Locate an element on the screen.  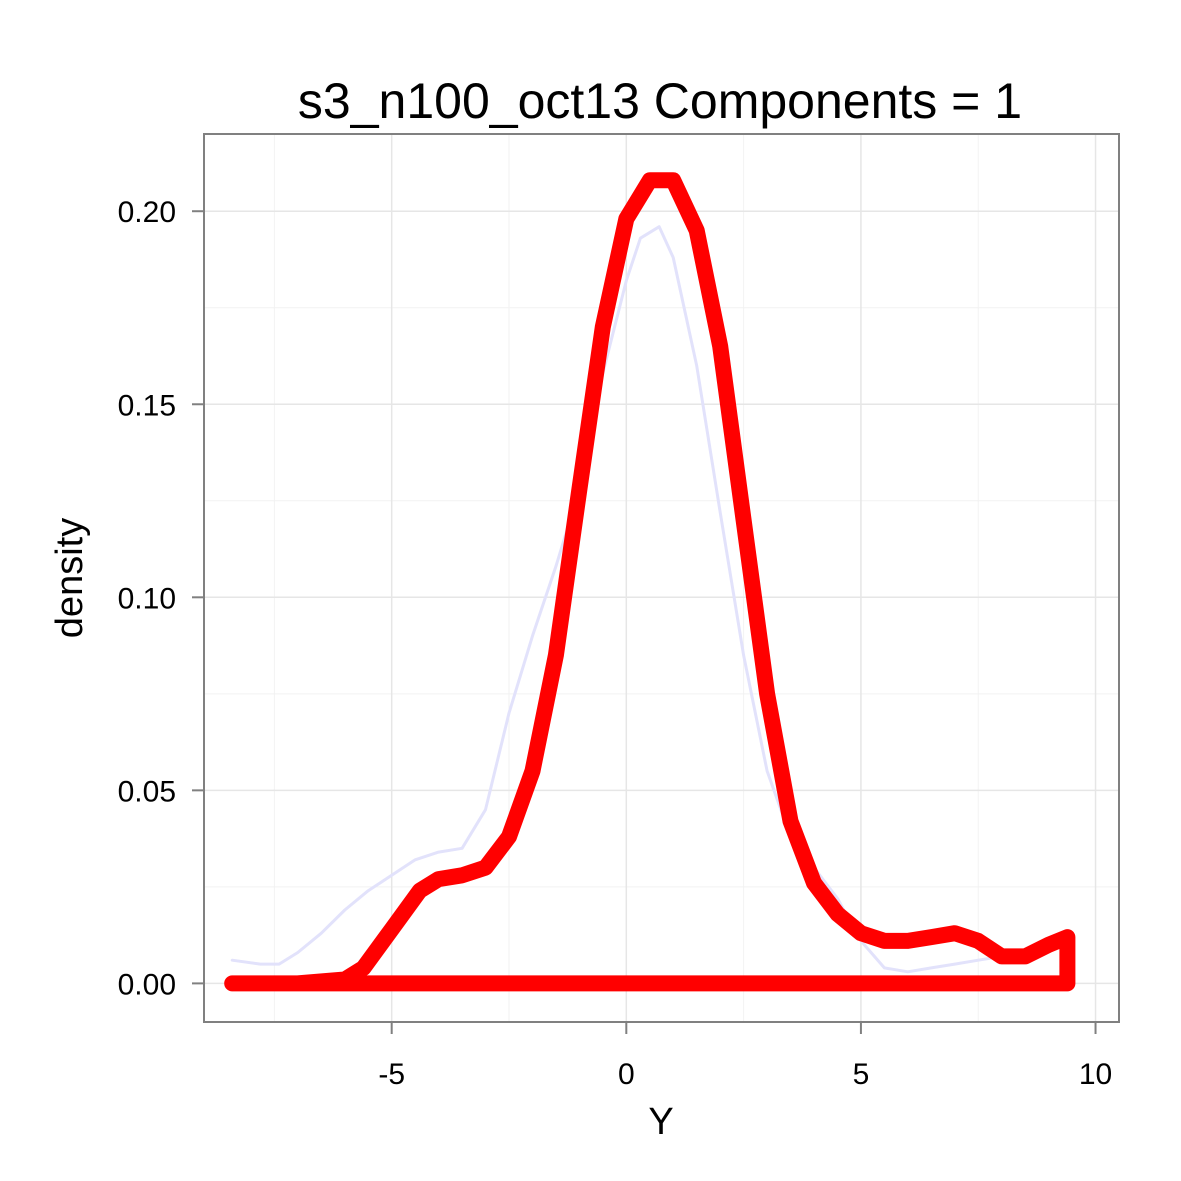
x-tick-label: 0 is located at coordinates (626, 1074).